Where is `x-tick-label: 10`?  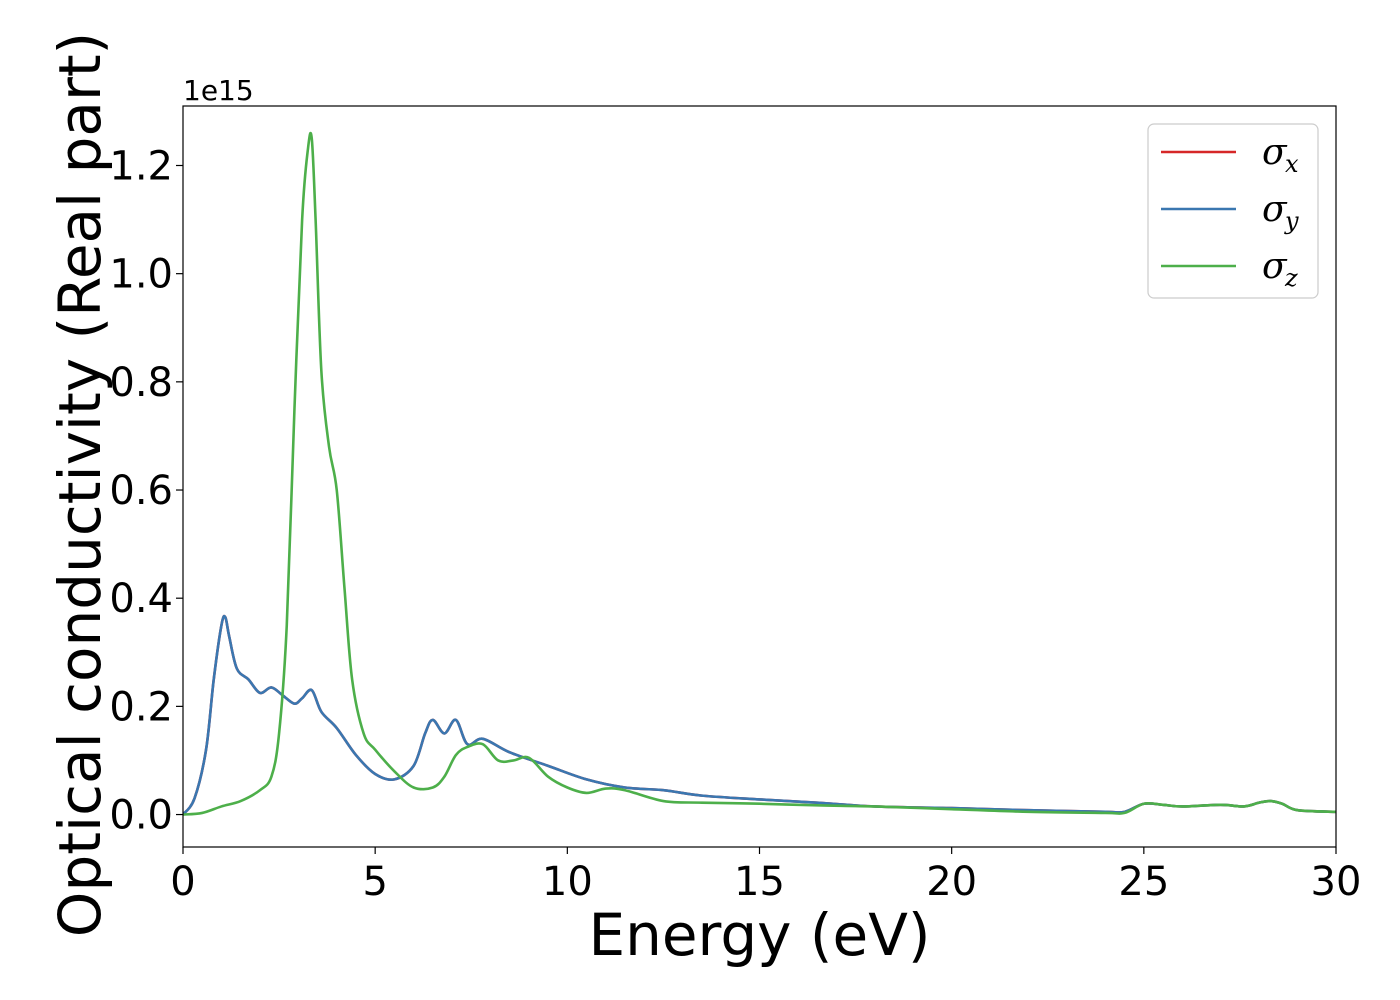
x-tick-label: 10 is located at coordinates (567, 882).